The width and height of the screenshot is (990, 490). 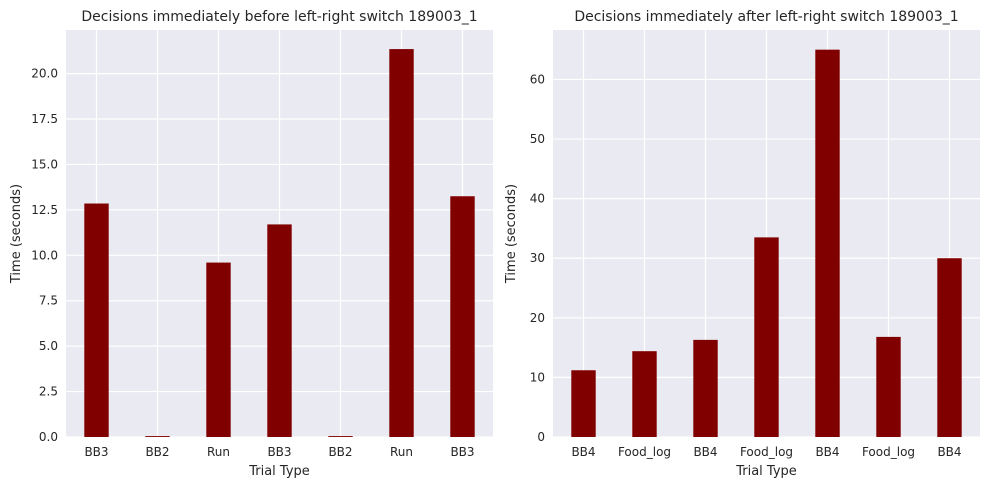 I want to click on y-tick-label: 2.5, so click(x=48, y=392).